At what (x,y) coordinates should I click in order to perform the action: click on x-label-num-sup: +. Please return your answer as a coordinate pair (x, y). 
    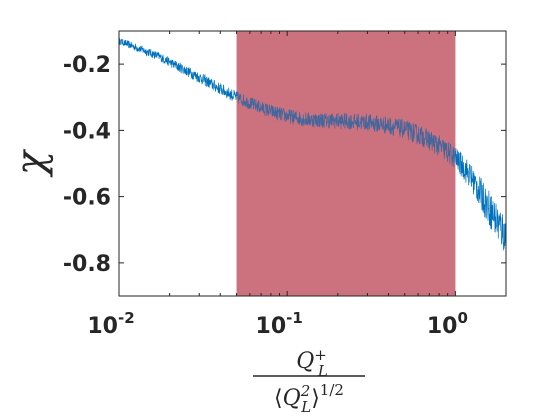
    Looking at the image, I should click on (320, 355).